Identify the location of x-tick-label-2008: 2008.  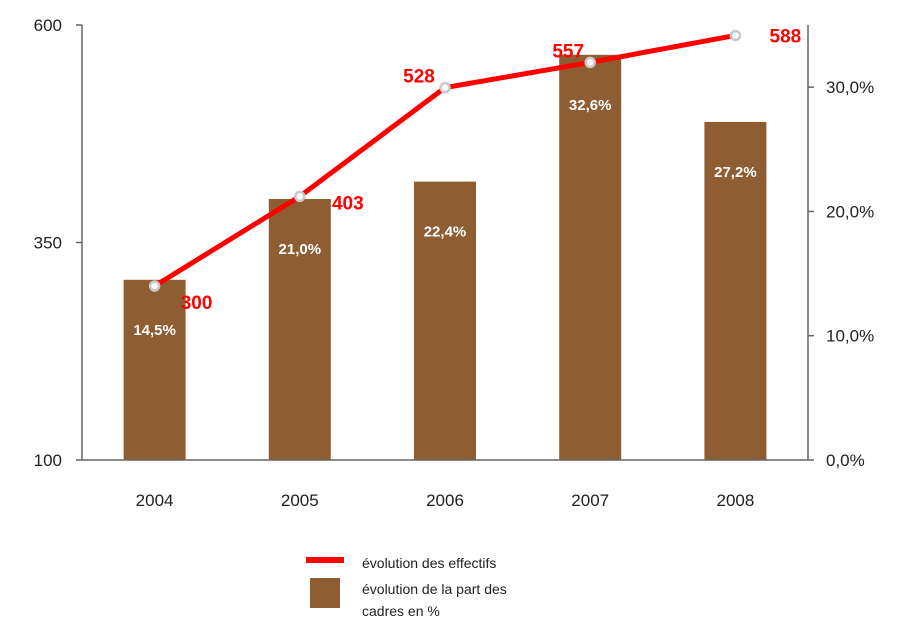
(735, 500).